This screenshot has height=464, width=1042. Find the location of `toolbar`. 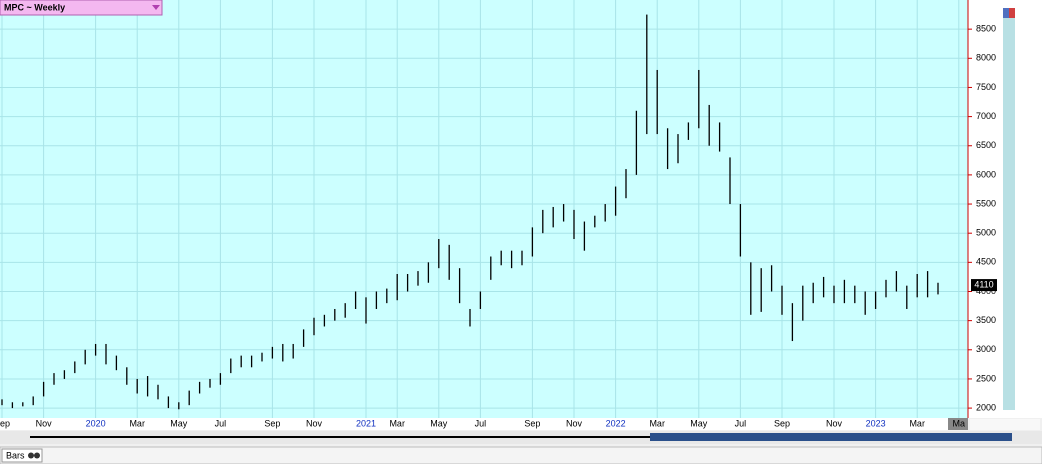

toolbar is located at coordinates (1005, 424).